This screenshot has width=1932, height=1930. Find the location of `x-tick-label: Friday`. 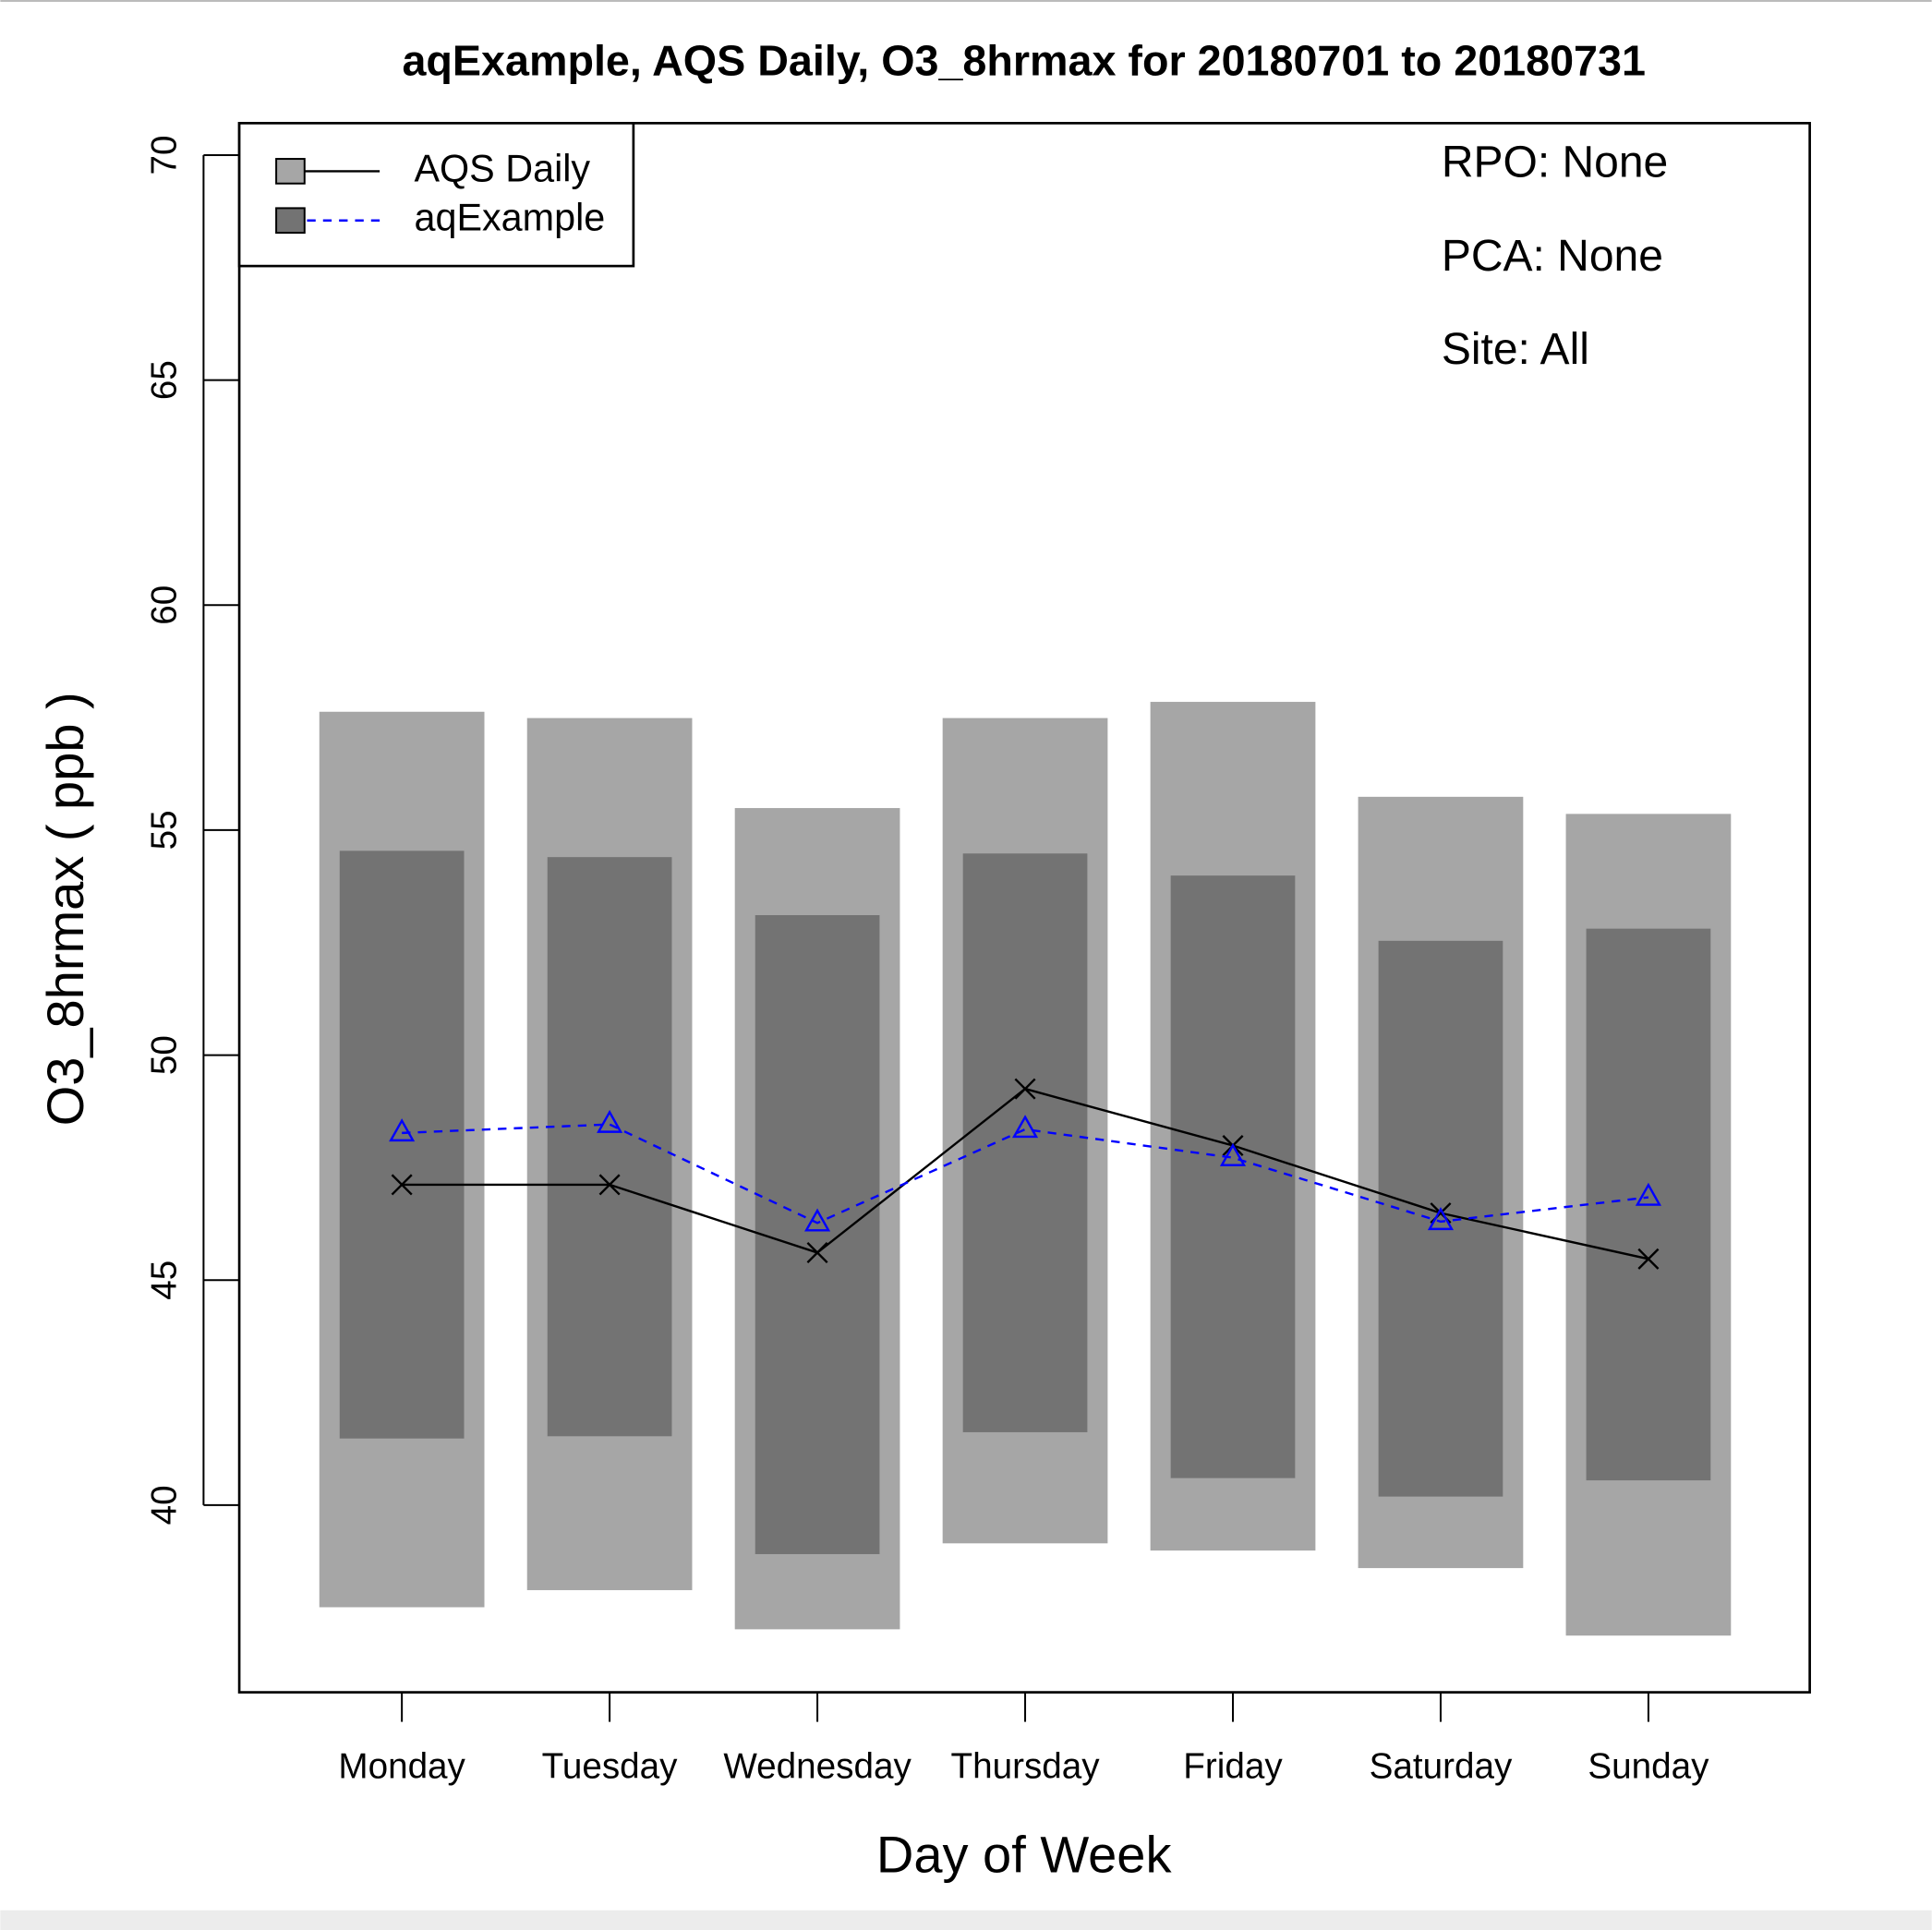

x-tick-label: Friday is located at coordinates (1233, 1766).